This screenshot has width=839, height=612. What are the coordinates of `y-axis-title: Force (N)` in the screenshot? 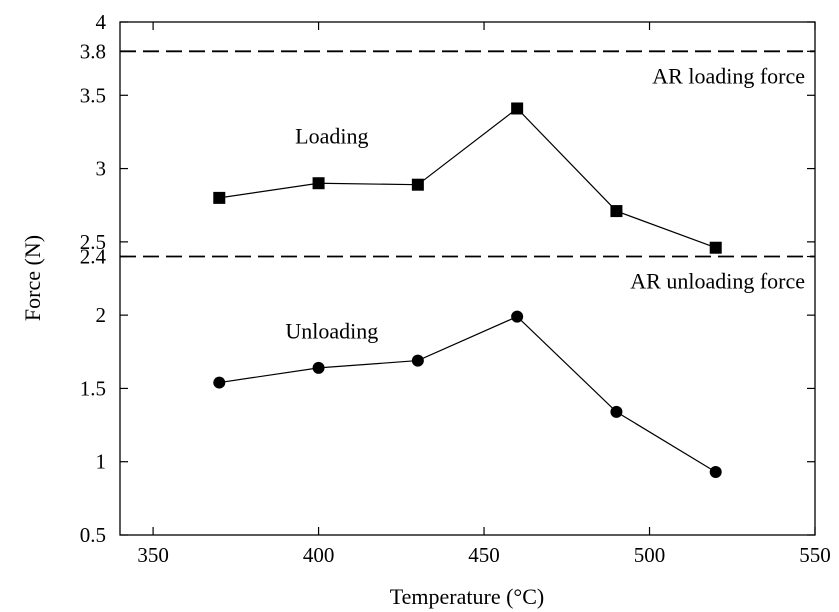 It's located at (32, 278).